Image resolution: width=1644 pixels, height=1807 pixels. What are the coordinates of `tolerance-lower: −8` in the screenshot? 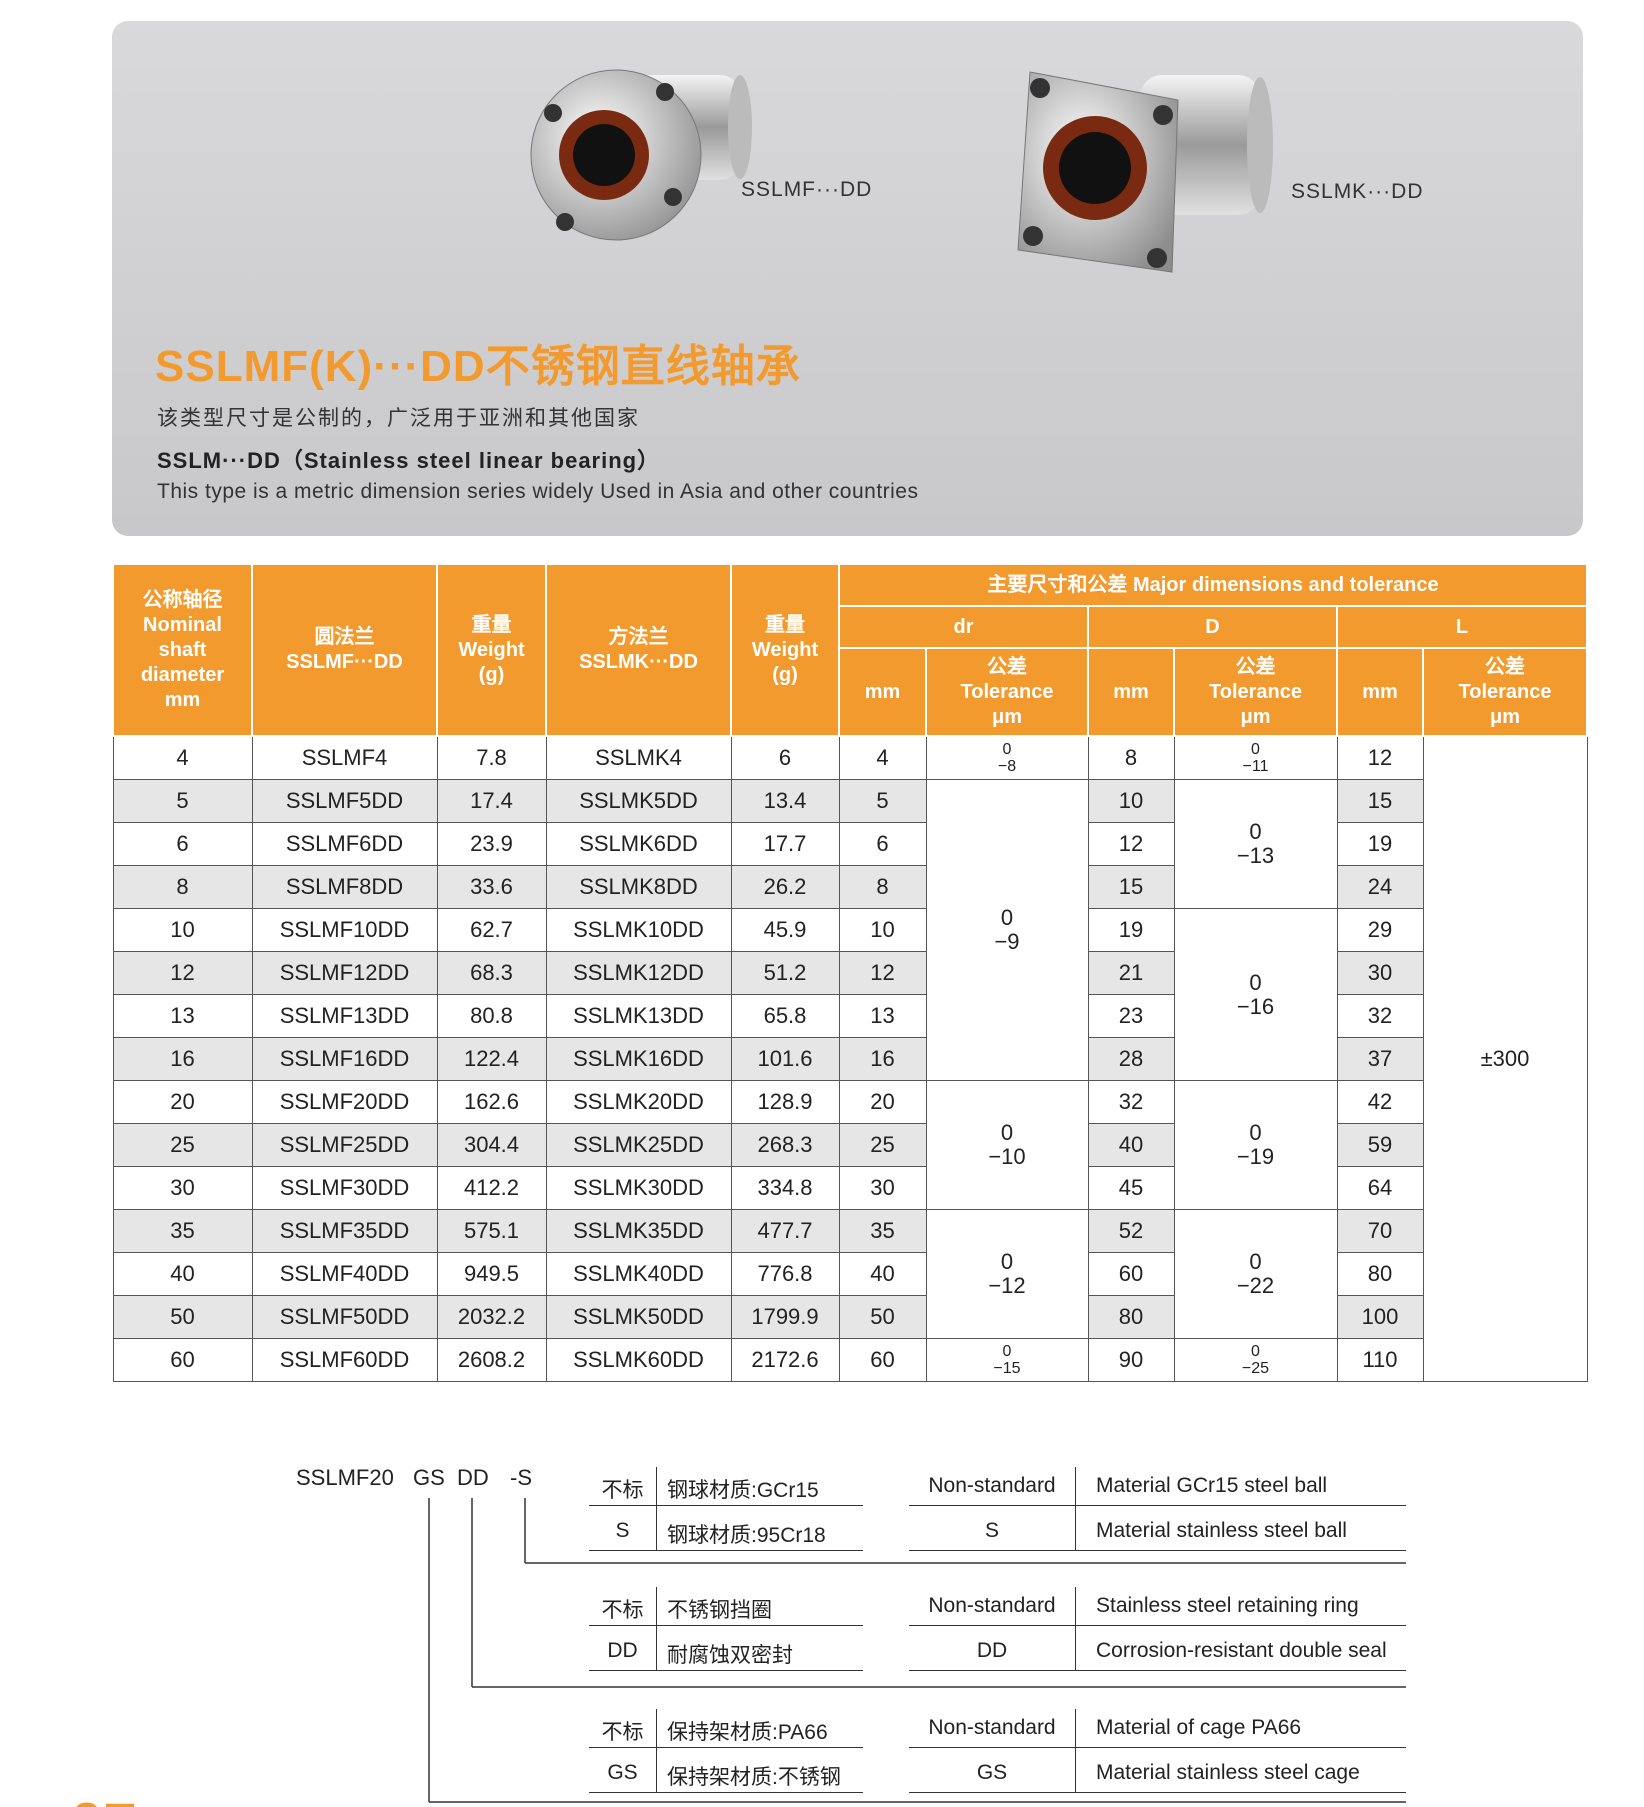 It's located at (1007, 766).